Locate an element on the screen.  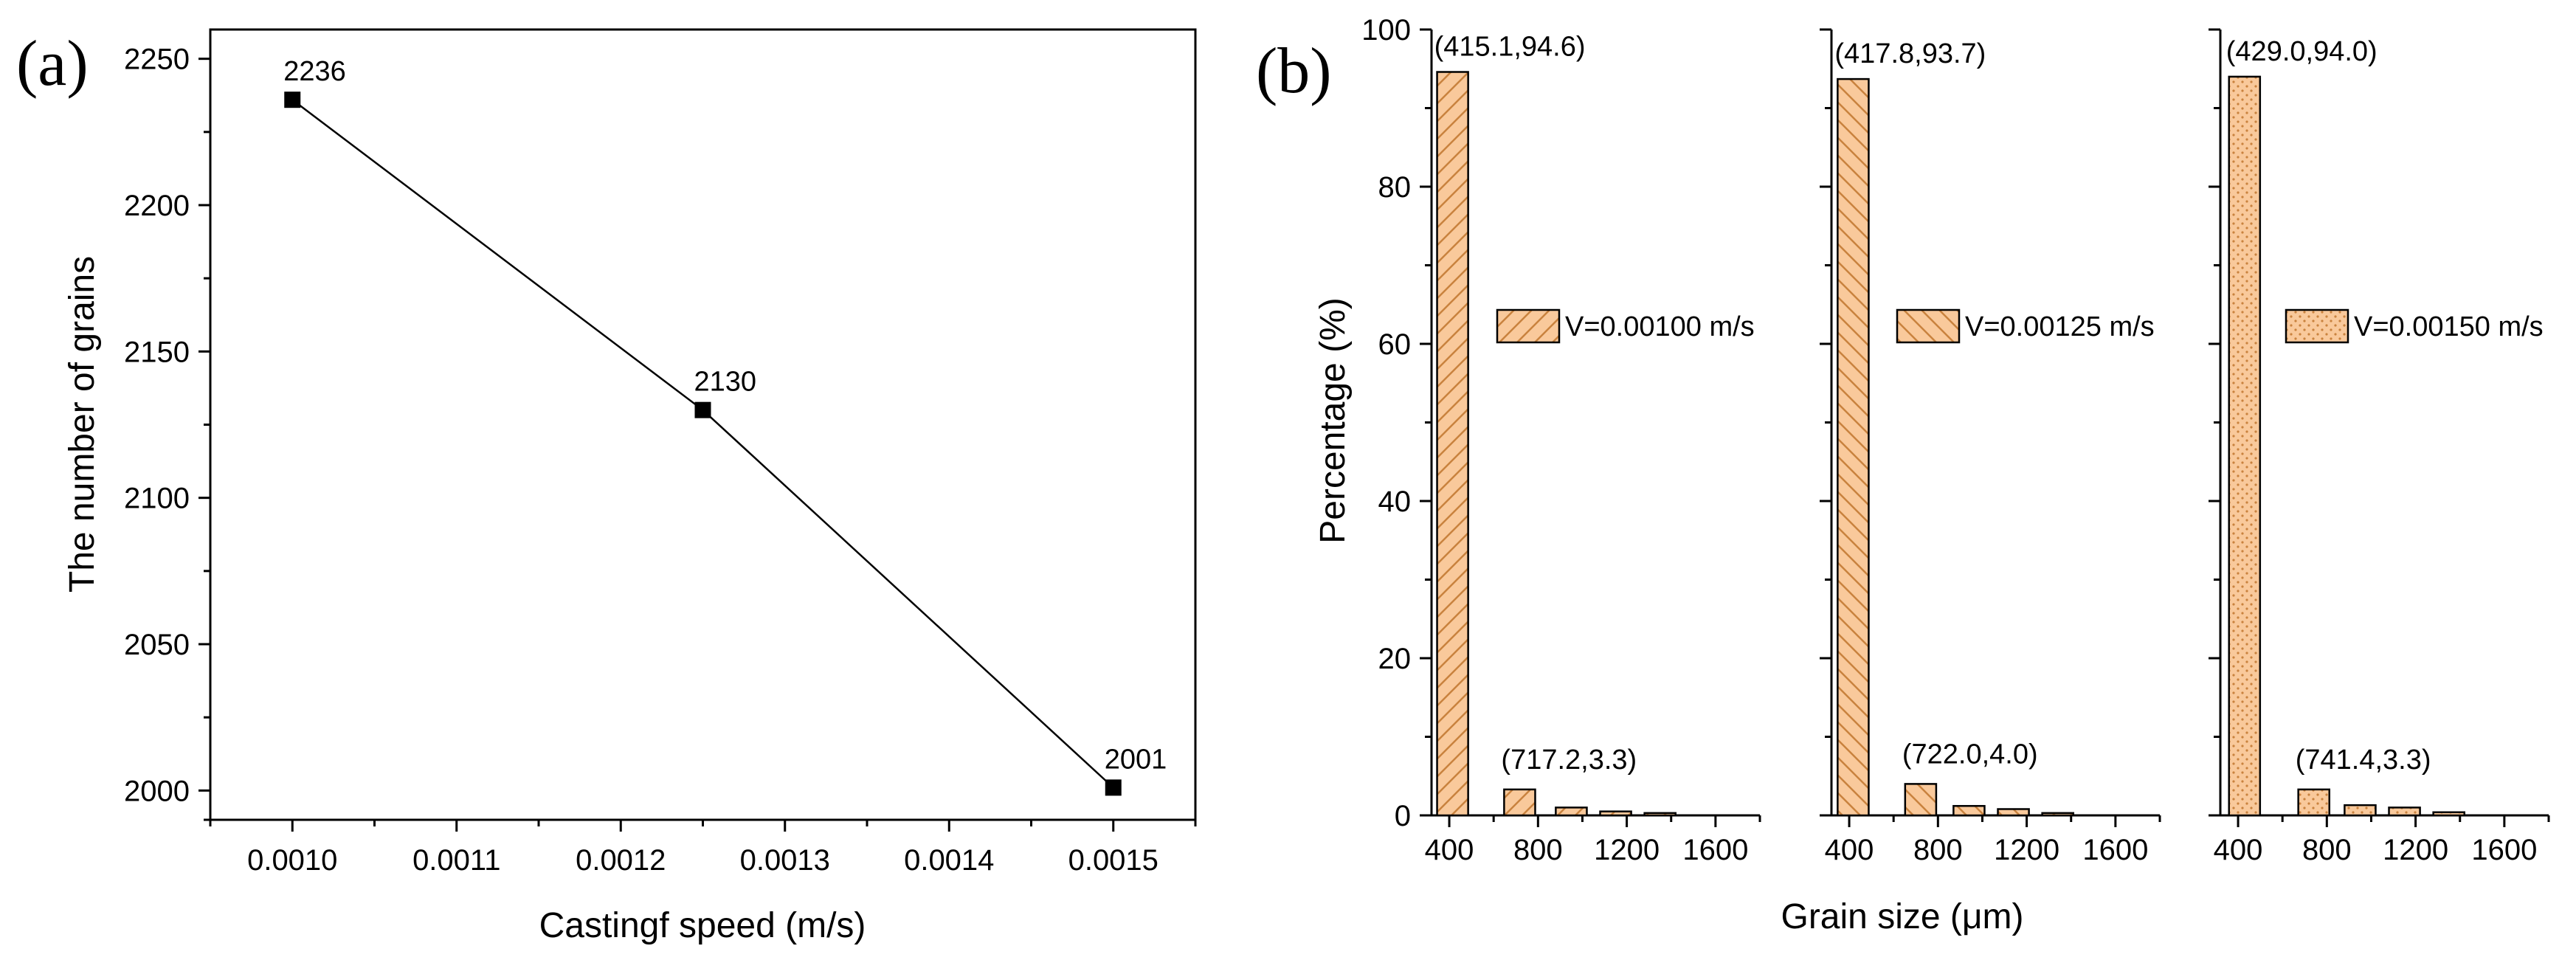
y-tick-label-a: 2250 is located at coordinates (157, 60).